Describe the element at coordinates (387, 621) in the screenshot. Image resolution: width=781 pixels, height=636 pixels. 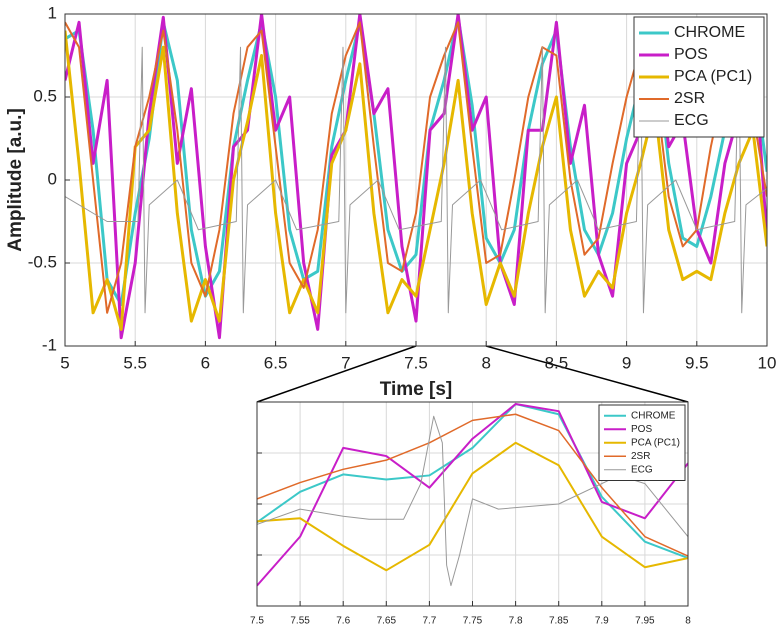
I see `x-tick-label: 7.65` at that location.